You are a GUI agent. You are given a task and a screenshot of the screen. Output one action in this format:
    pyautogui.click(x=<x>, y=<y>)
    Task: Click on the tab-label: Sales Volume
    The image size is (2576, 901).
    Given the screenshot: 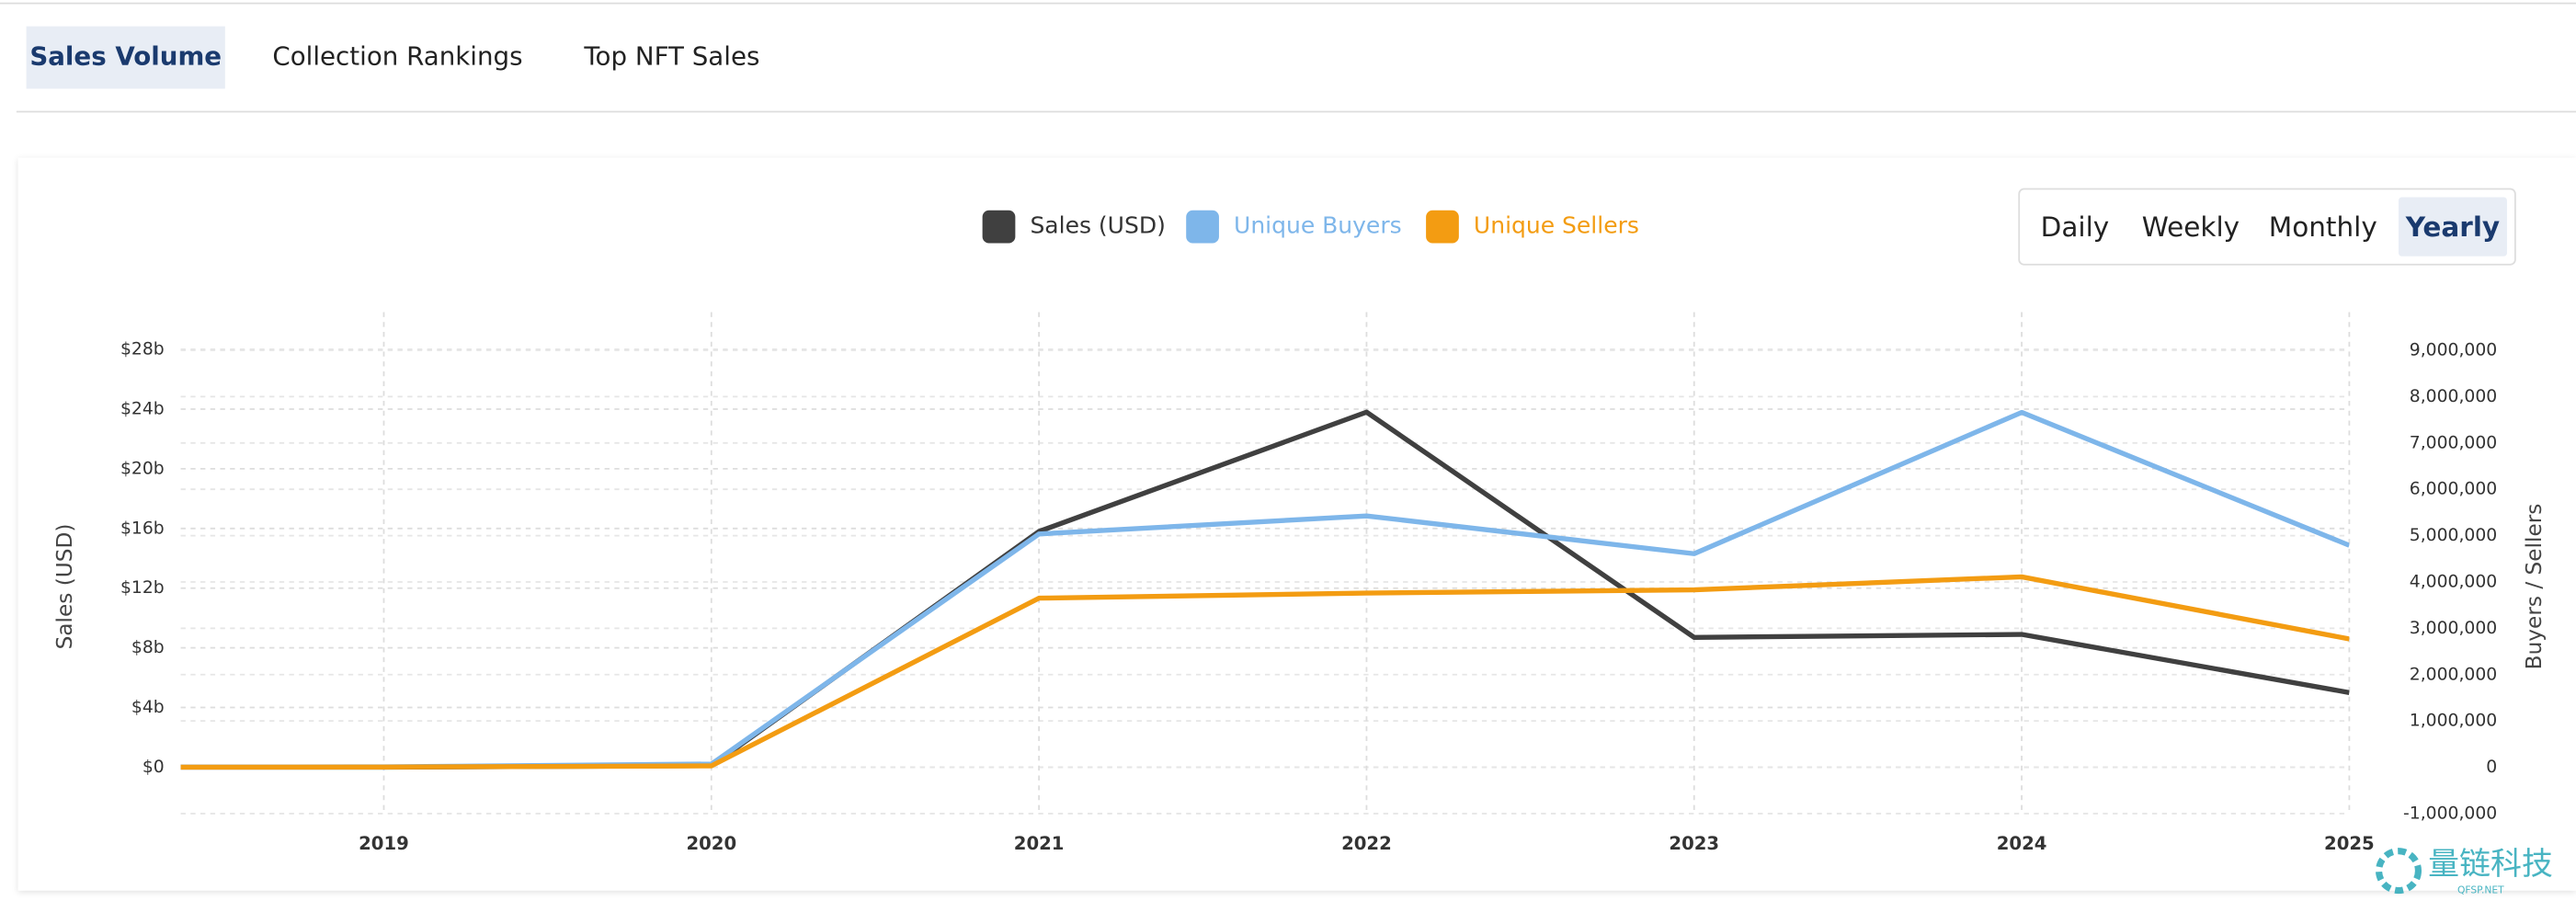 What is the action you would take?
    pyautogui.click(x=125, y=56)
    